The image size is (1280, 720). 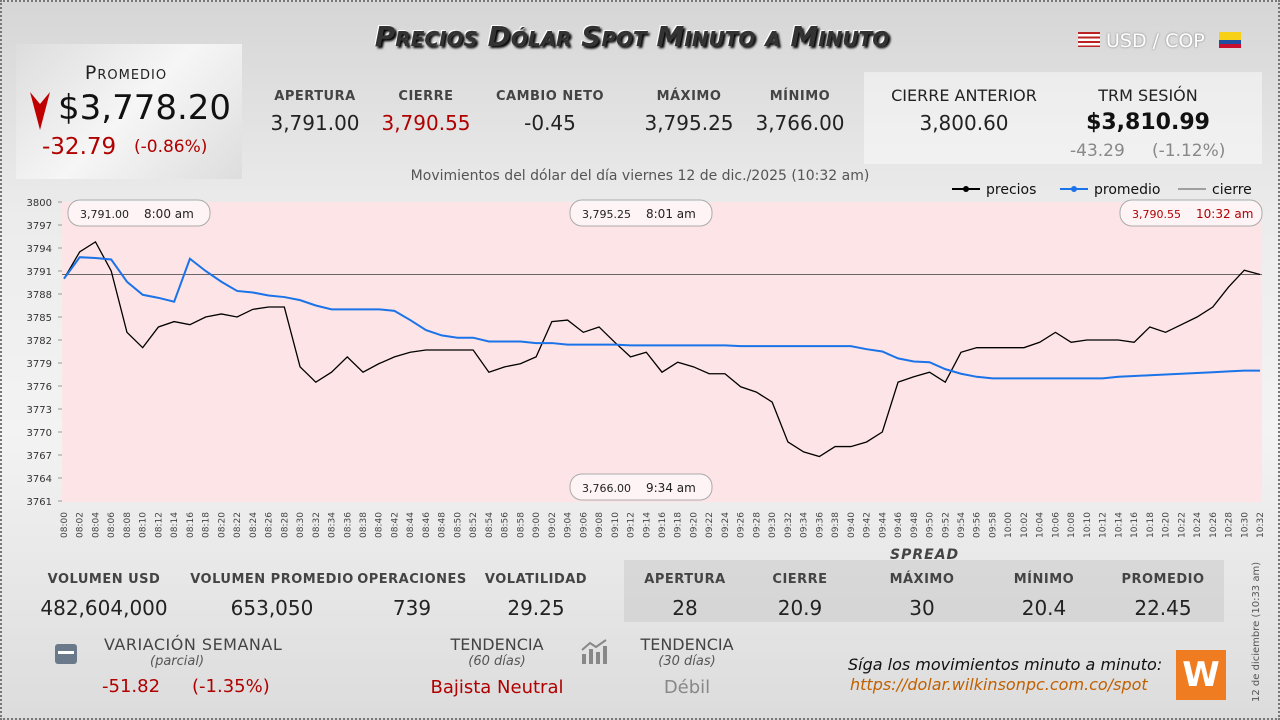 What do you see at coordinates (443, 525) in the screenshot?
I see `x-tick-label: 08:48` at bounding box center [443, 525].